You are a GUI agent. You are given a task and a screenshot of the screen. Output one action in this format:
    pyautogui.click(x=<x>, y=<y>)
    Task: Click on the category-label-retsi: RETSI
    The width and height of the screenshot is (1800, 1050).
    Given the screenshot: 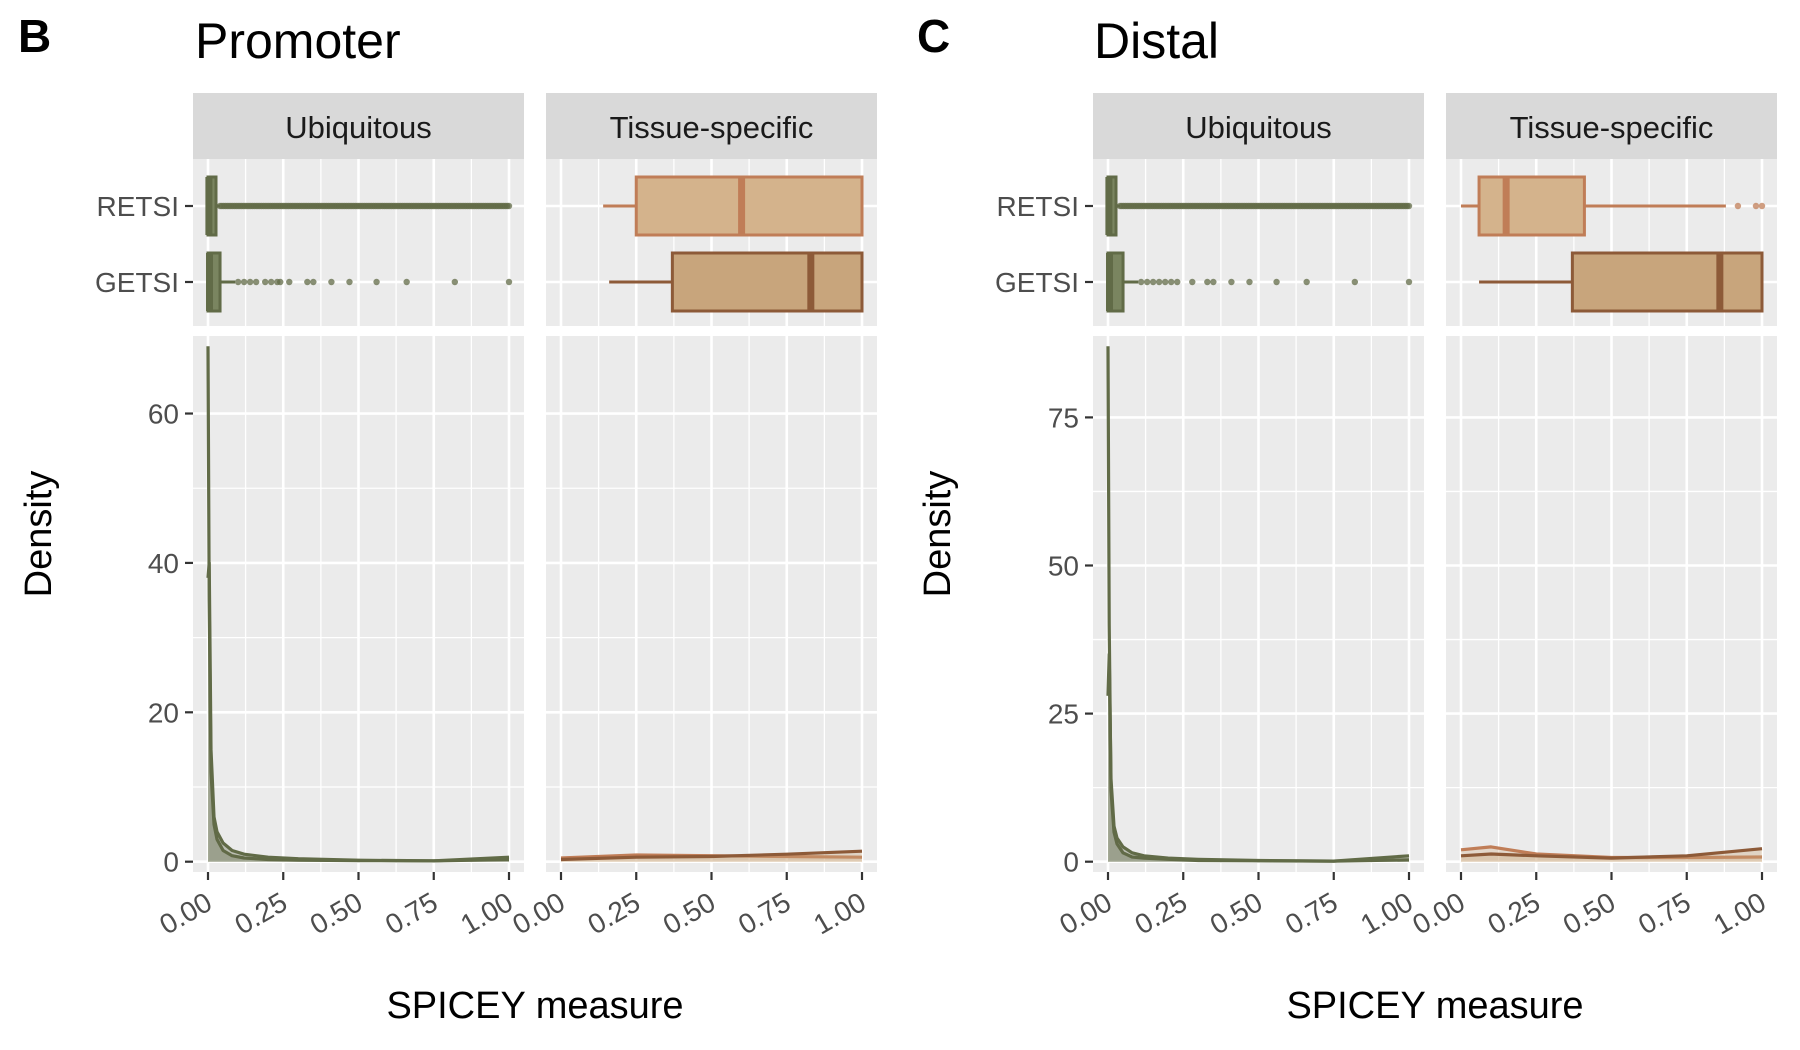 What is the action you would take?
    pyautogui.click(x=1038, y=206)
    